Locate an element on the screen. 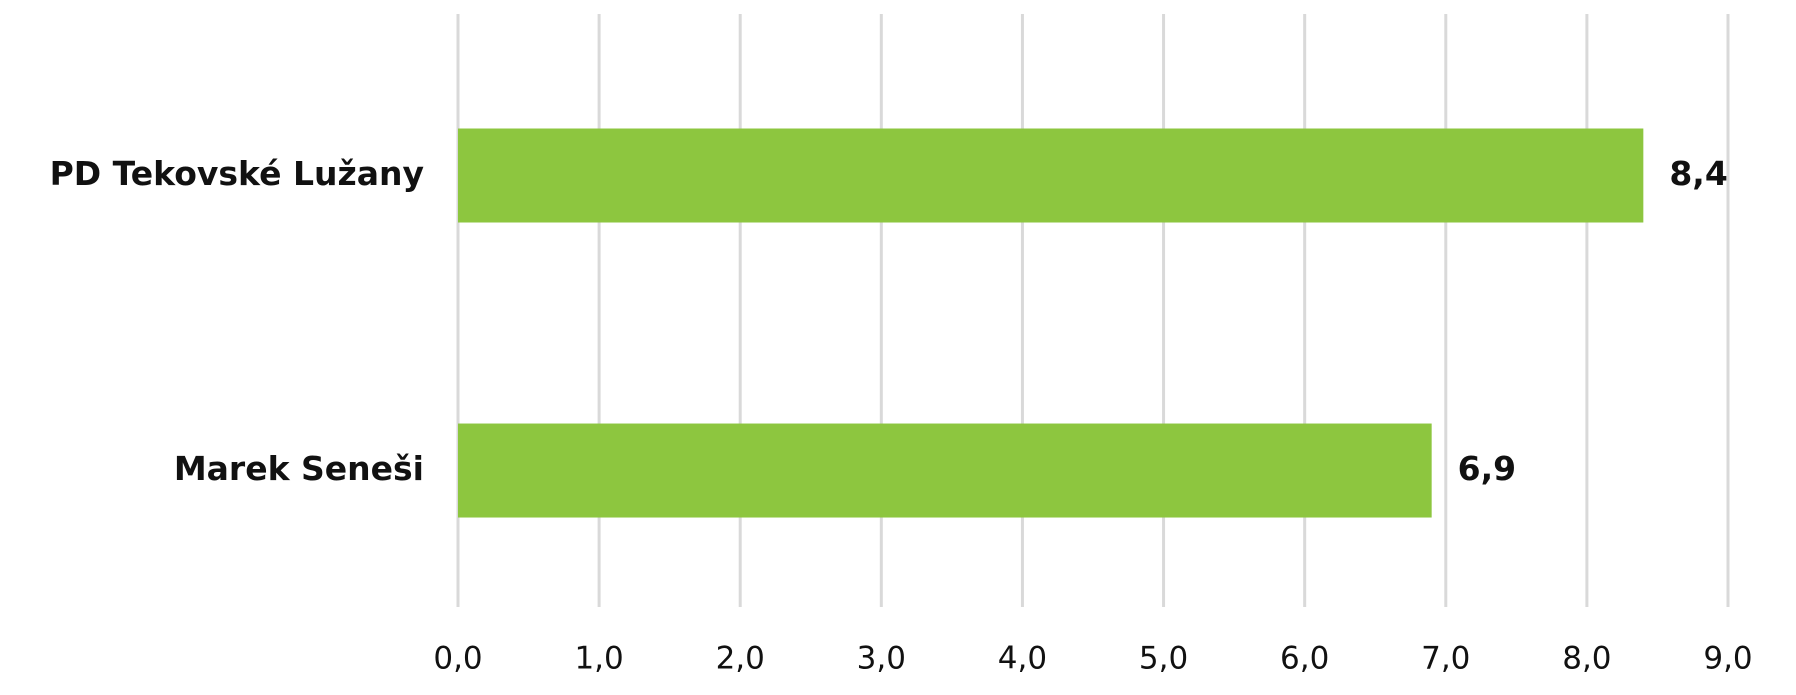 The width and height of the screenshot is (1796, 695). x-tick-label: 3,0 is located at coordinates (881, 659).